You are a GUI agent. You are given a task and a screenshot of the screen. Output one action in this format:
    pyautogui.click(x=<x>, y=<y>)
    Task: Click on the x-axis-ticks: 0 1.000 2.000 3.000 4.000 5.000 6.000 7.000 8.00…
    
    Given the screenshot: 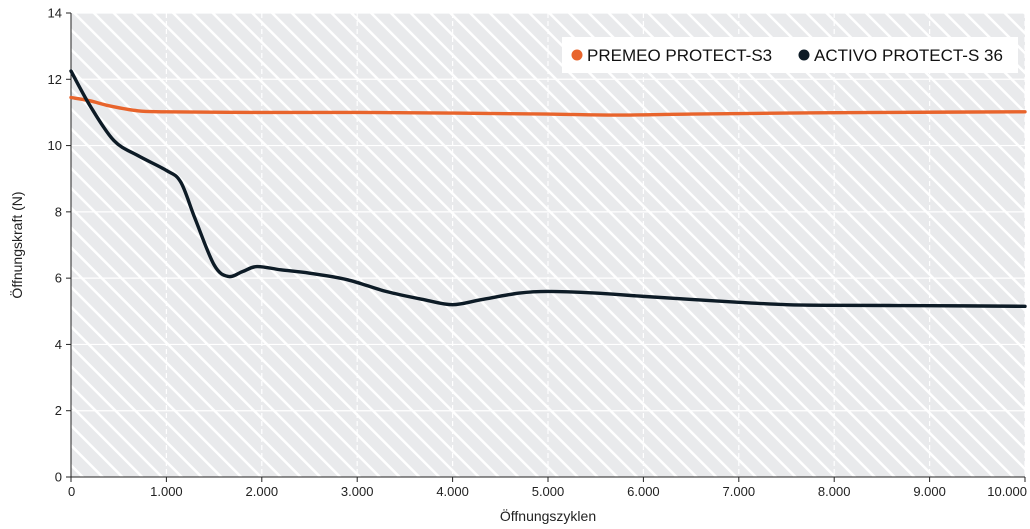 What is the action you would take?
    pyautogui.click(x=547, y=488)
    